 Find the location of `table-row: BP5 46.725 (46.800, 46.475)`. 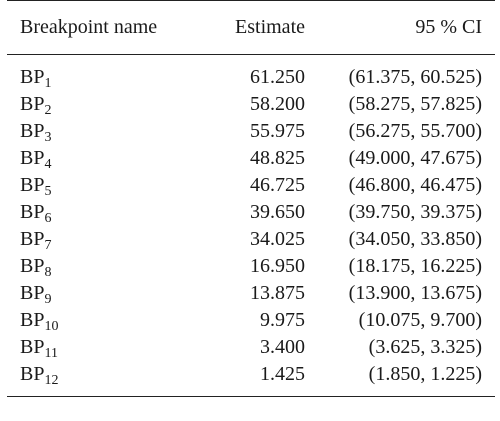

table-row: BP5 46.725 (46.800, 46.475) is located at coordinates (251, 185).